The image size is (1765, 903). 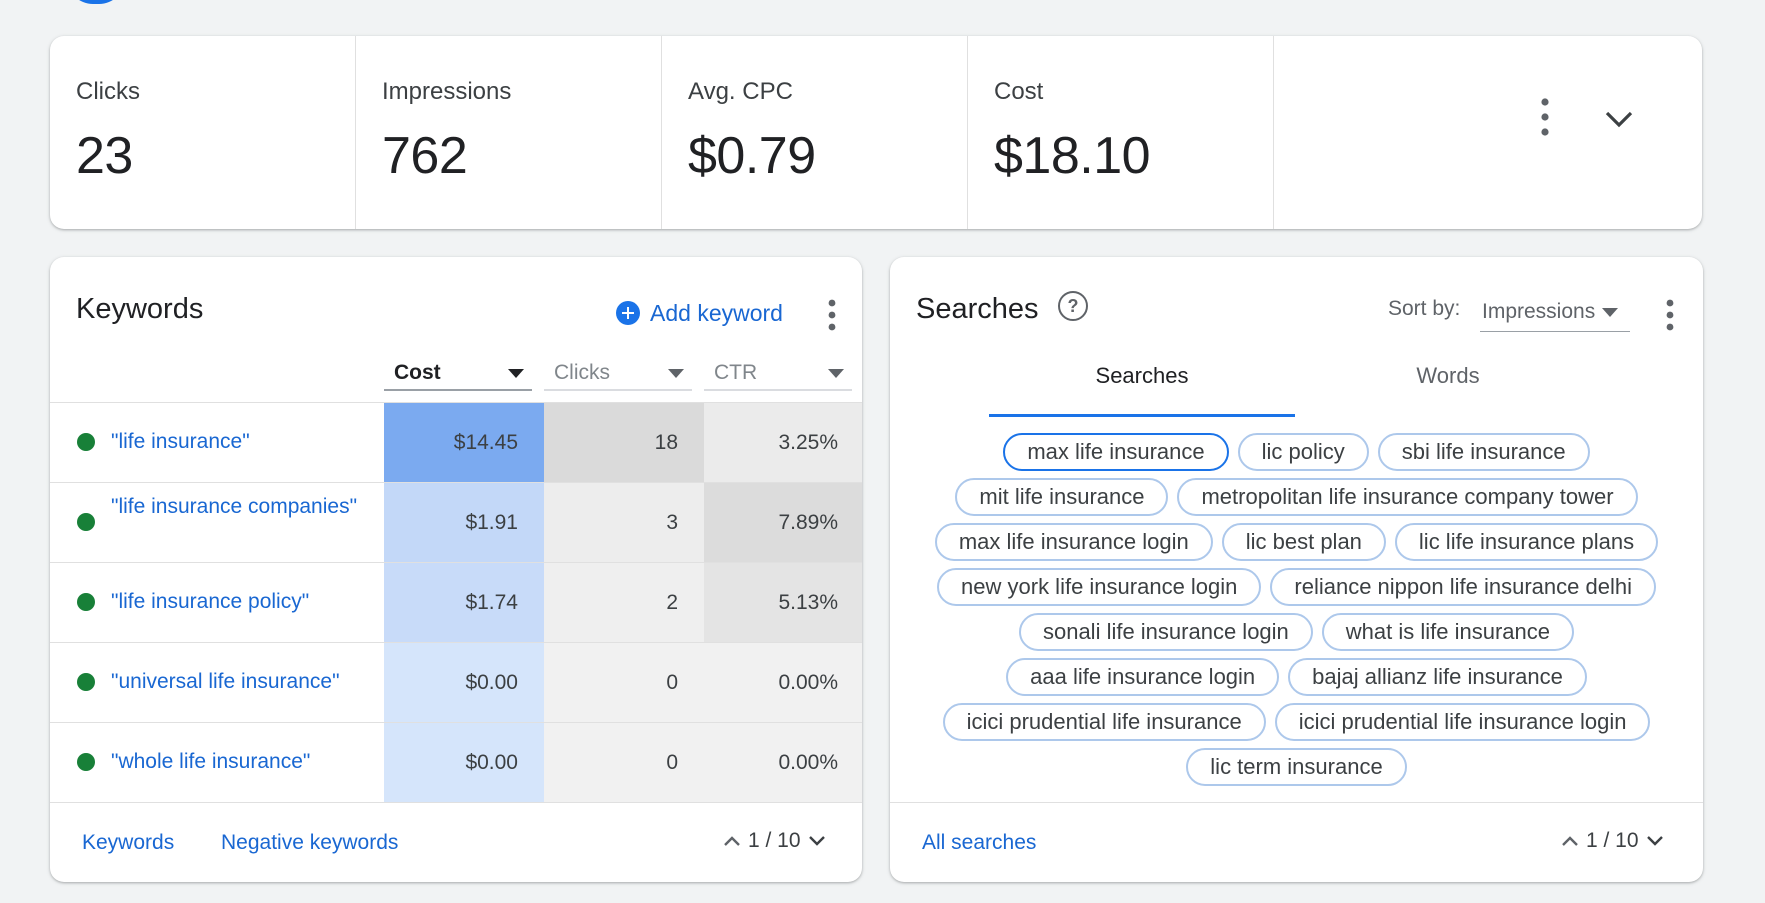 I want to click on search-term-chip: lic term insurance, so click(x=1296, y=767).